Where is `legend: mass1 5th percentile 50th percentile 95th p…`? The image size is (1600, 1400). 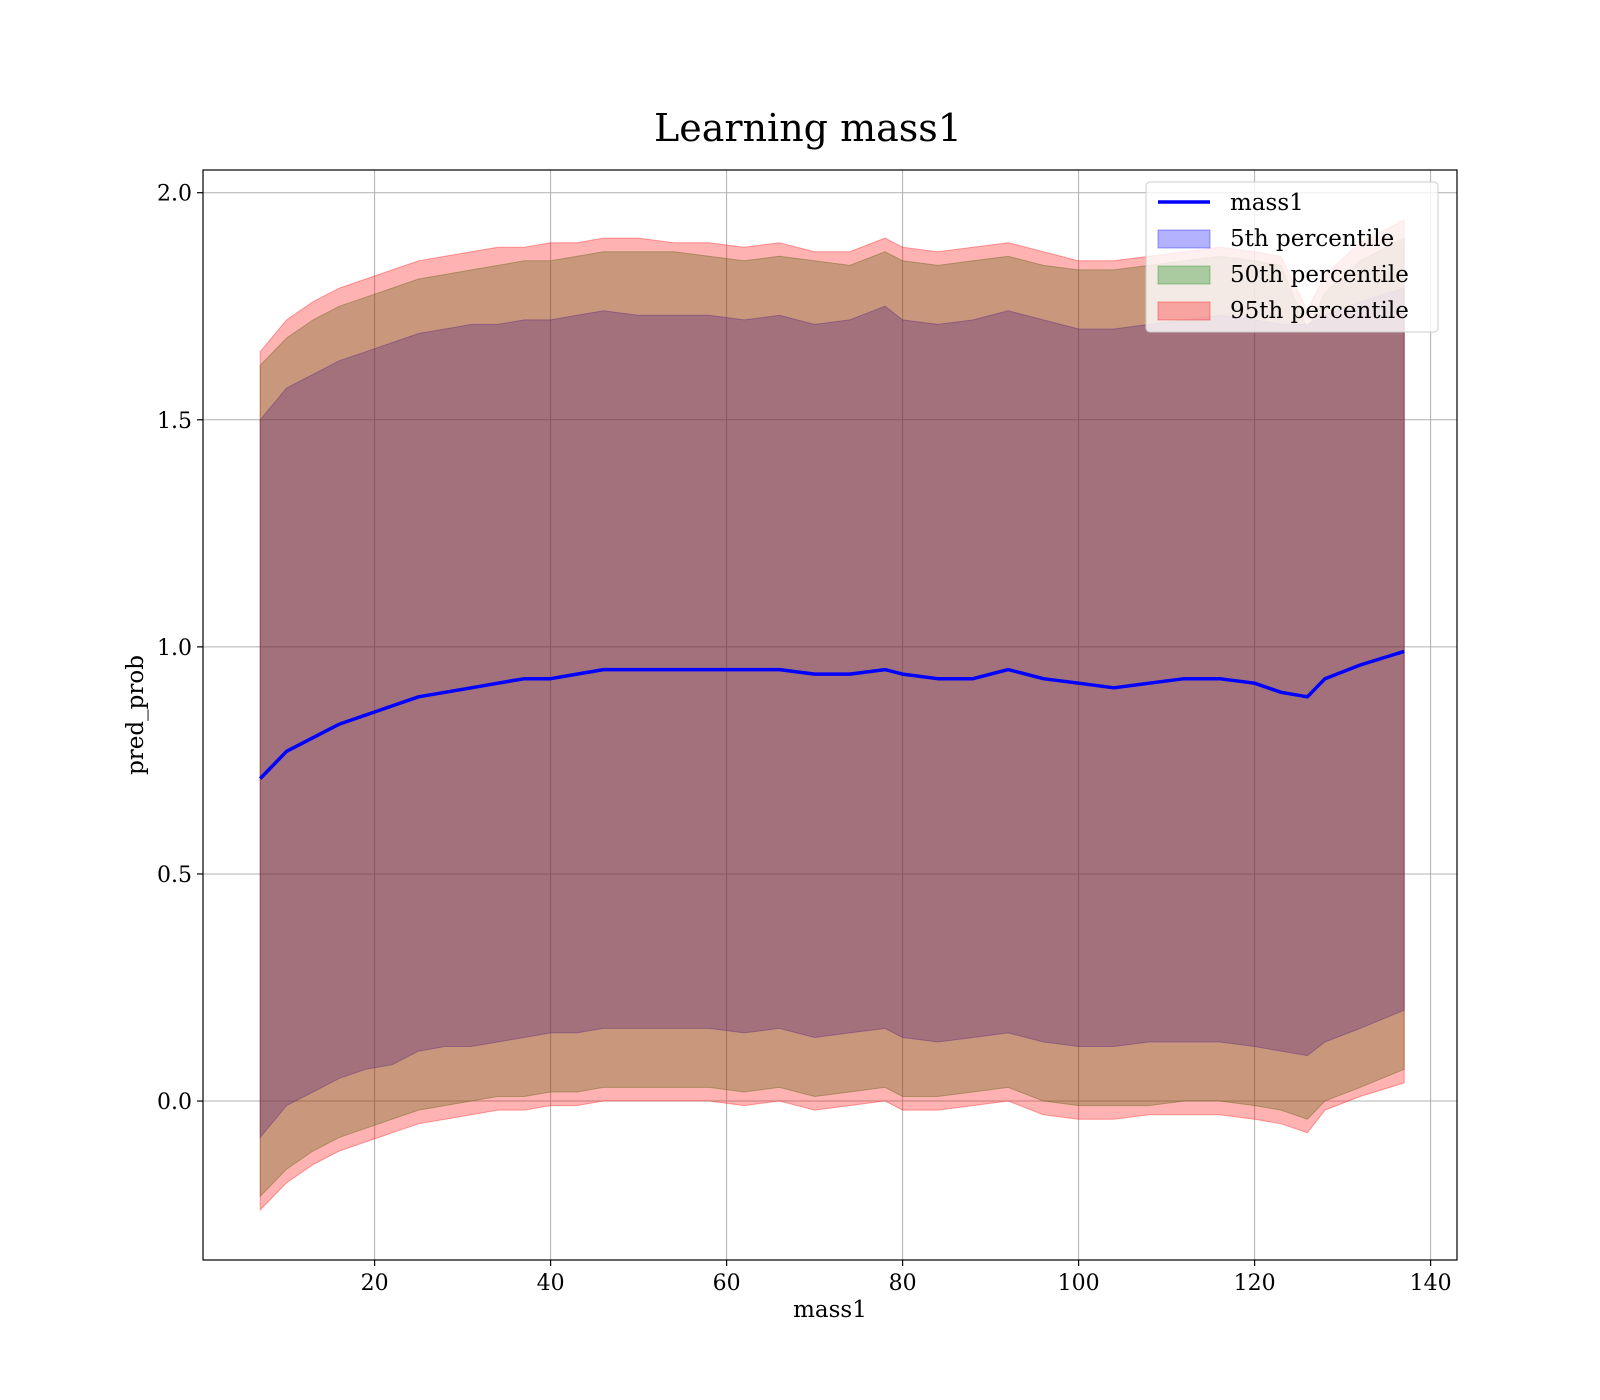 legend: mass1 5th percentile 50th percentile 95th p… is located at coordinates (1292, 257).